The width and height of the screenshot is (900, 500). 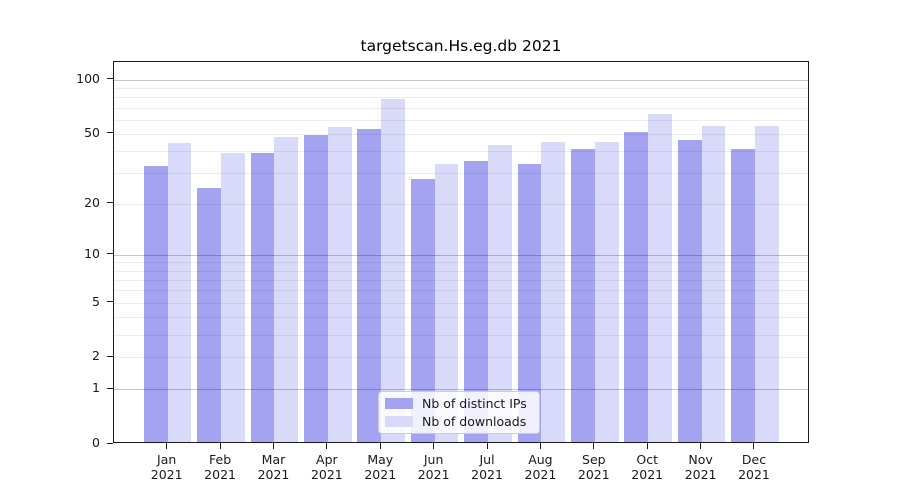 What do you see at coordinates (433, 467) in the screenshot?
I see `x-tick-label: Jun 2021` at bounding box center [433, 467].